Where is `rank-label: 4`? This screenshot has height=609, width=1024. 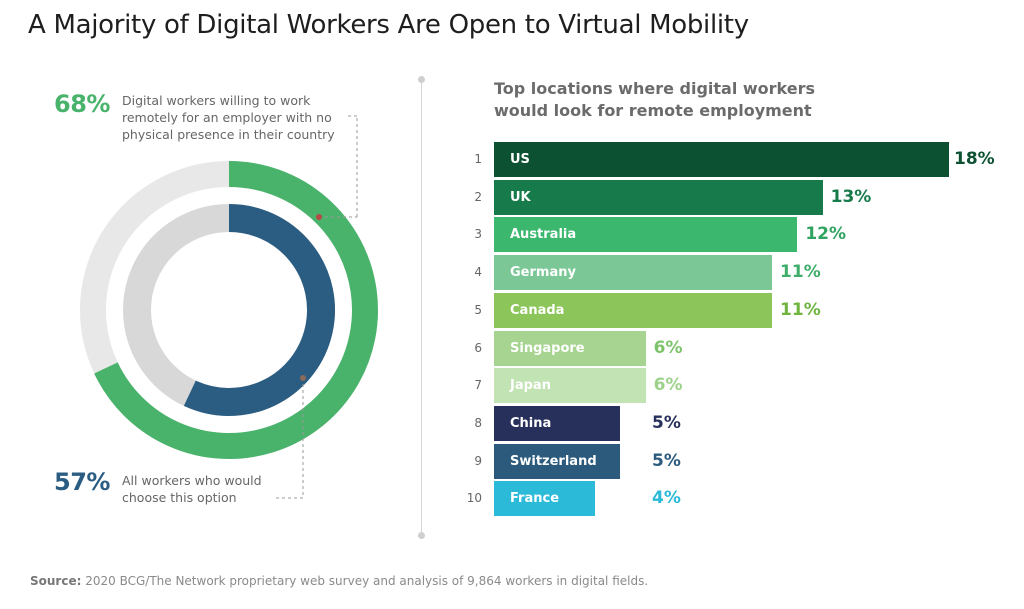 rank-label: 4 is located at coordinates (478, 272).